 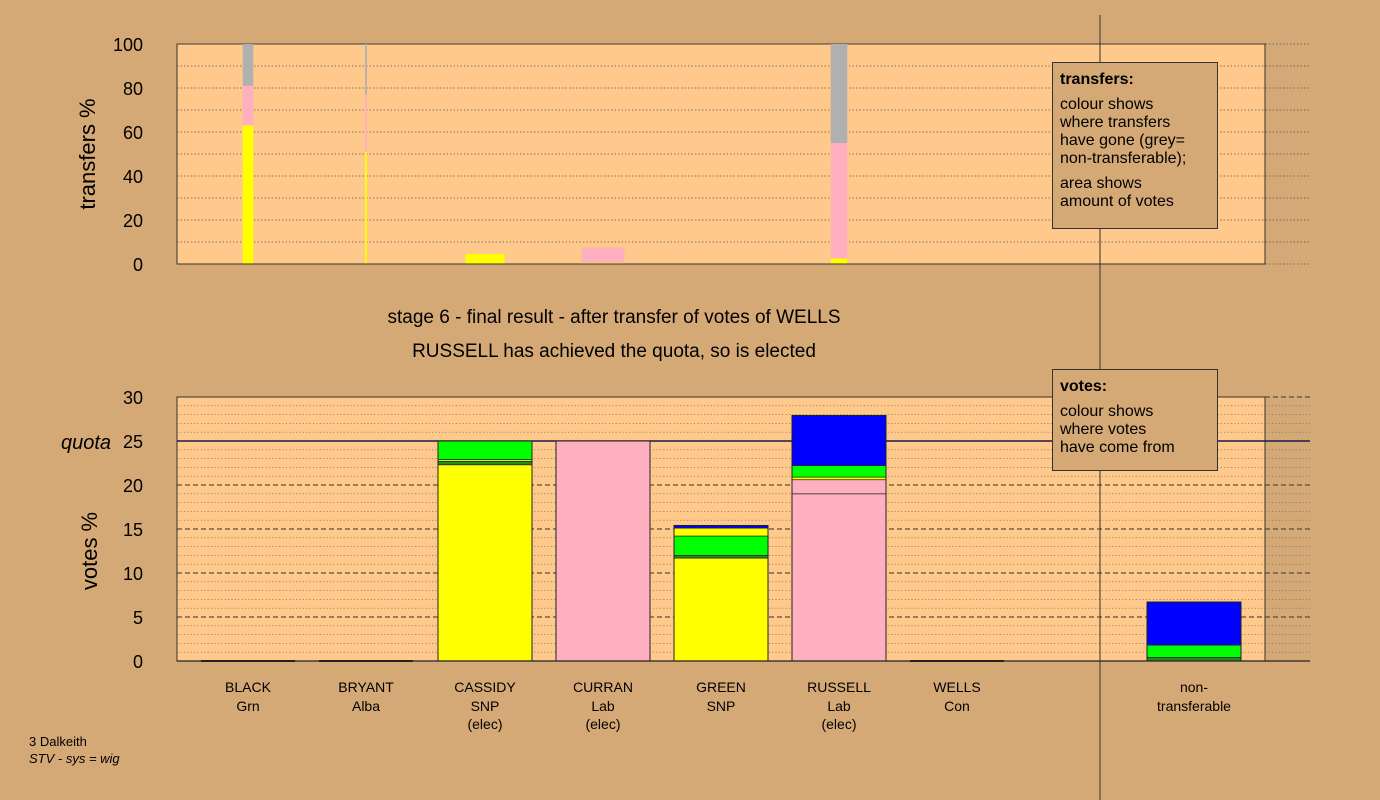 What do you see at coordinates (603, 687) in the screenshot?
I see `candidate-name: CURRAN` at bounding box center [603, 687].